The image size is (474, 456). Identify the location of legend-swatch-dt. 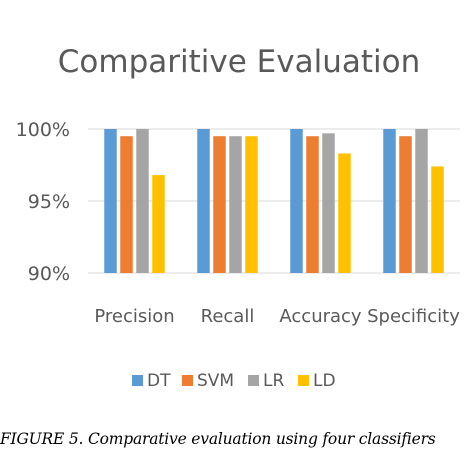
(137, 380).